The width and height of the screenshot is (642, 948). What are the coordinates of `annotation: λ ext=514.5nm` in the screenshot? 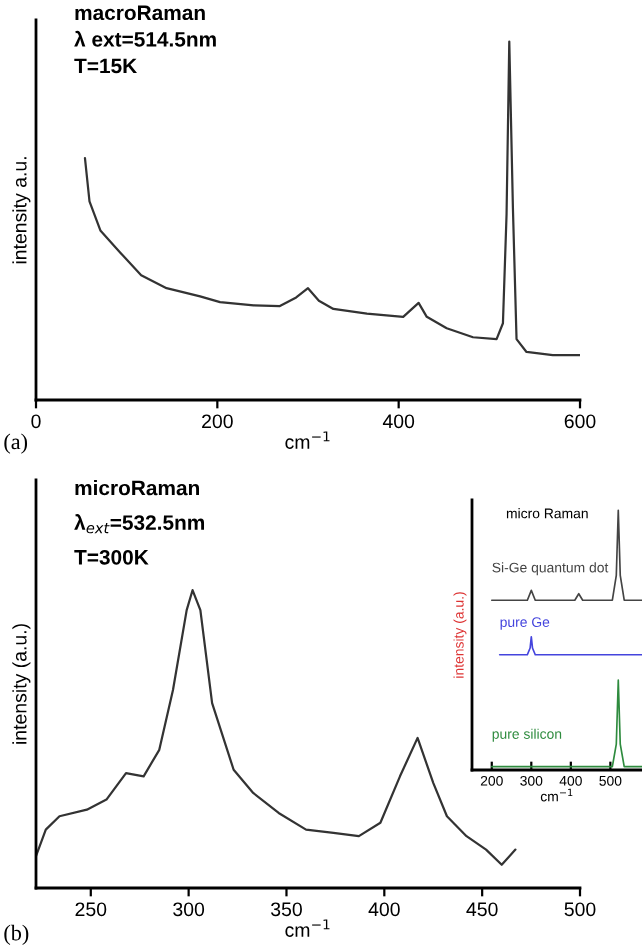 It's located at (145, 38).